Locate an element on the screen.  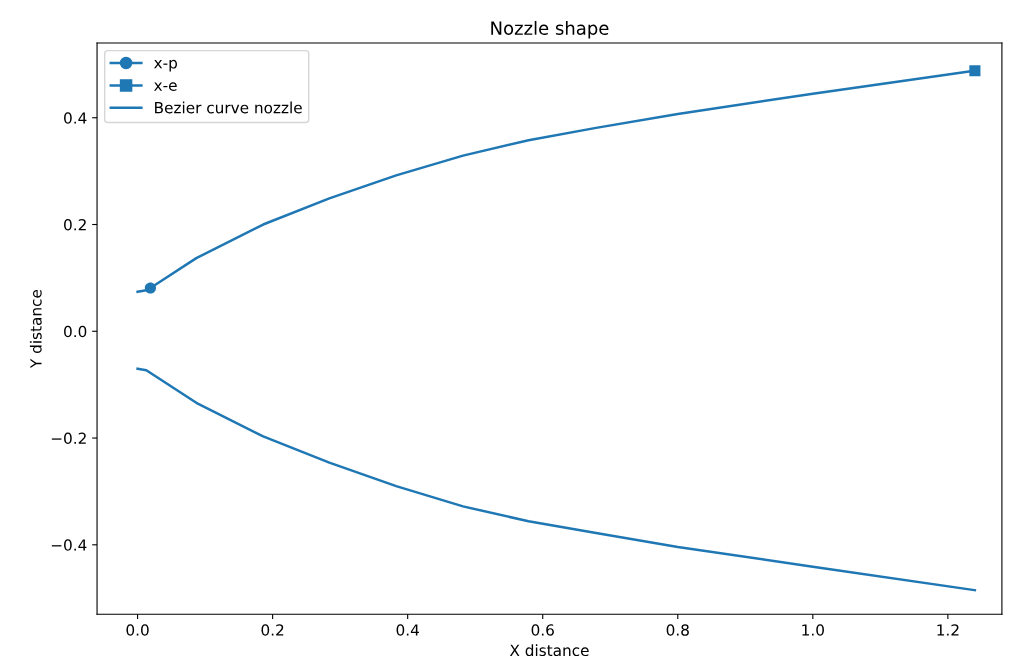
y-tick-label: 0.2 is located at coordinates (75, 224).